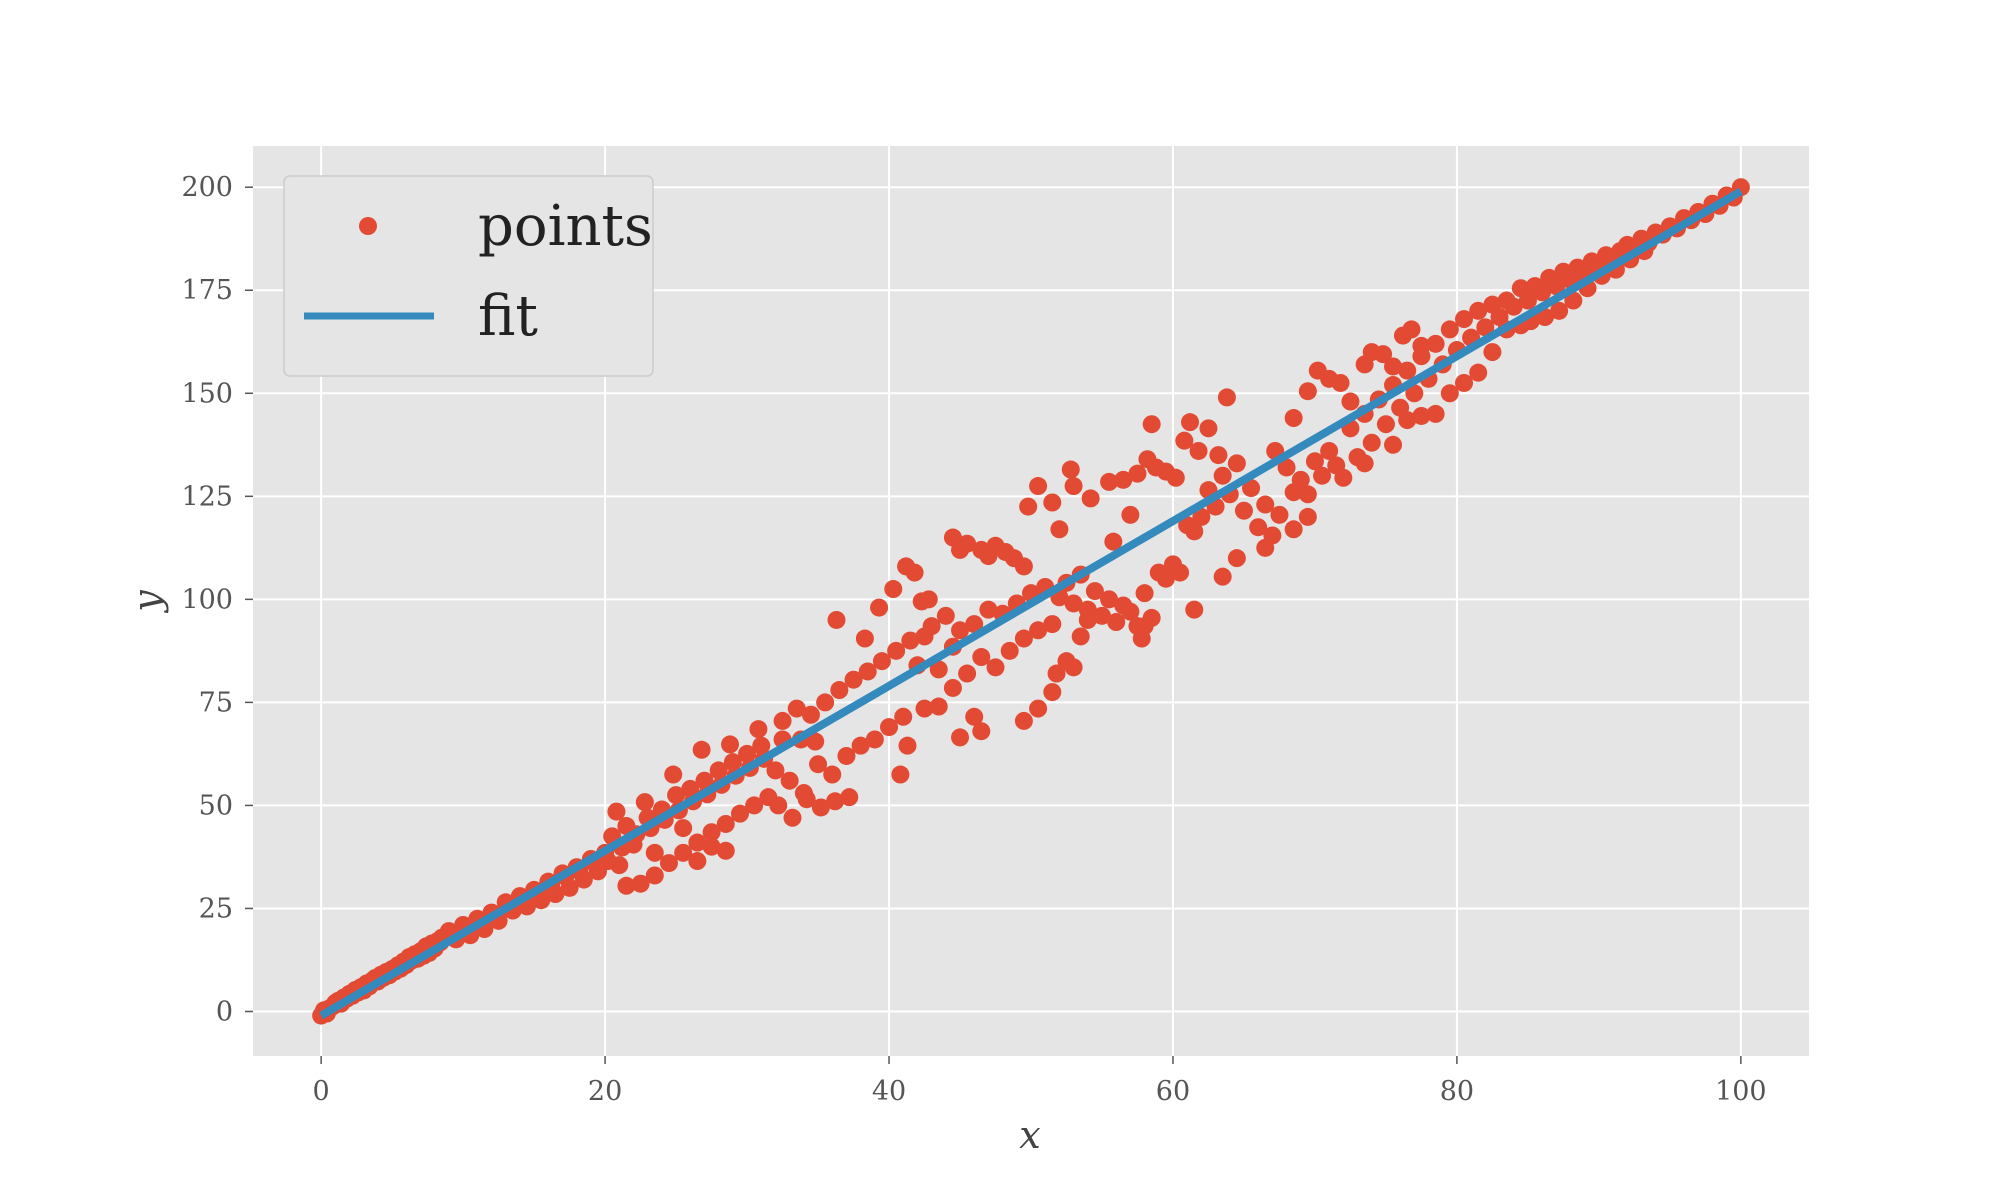 Image resolution: width=2000 pixels, height=1200 pixels. What do you see at coordinates (508, 316) in the screenshot?
I see `legend-label-fit: fit` at bounding box center [508, 316].